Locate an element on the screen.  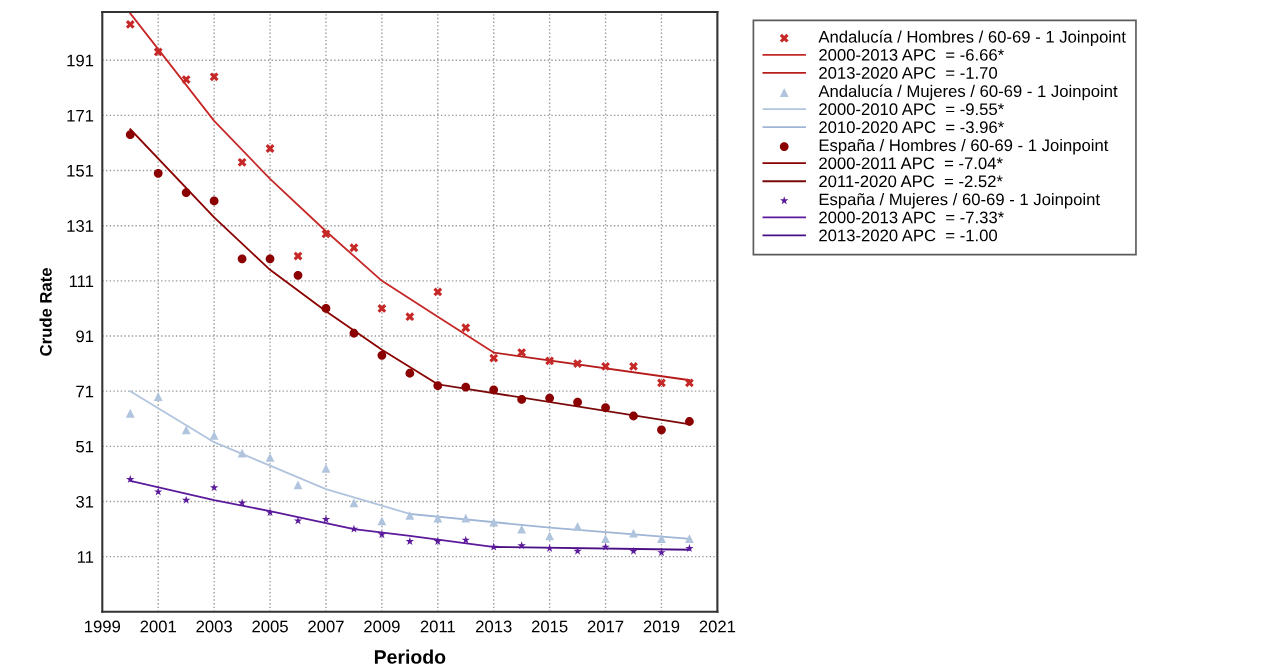
x-axis-title: Periodo is located at coordinates (410, 656).